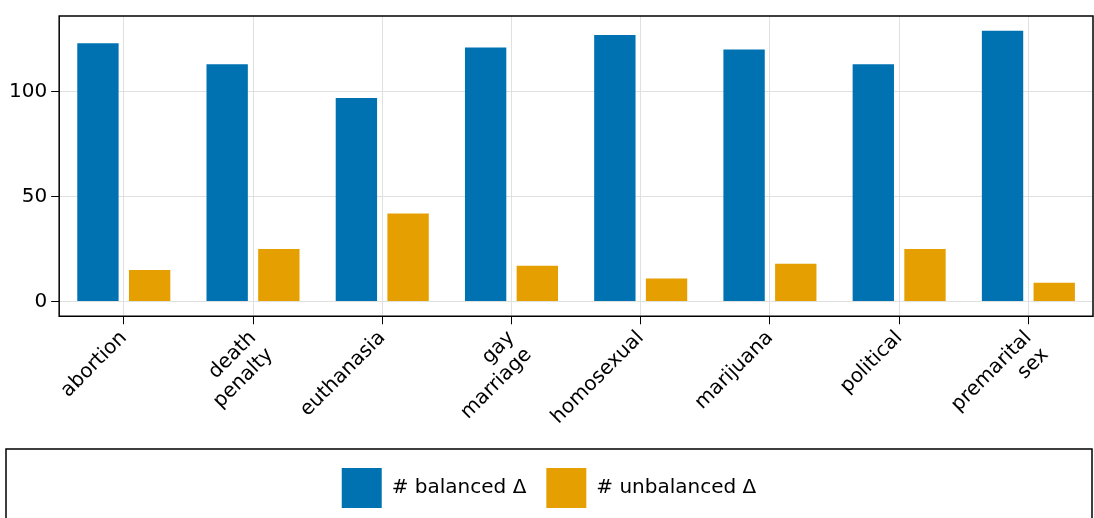 Image resolution: width=1094 pixels, height=518 pixels. Describe the element at coordinates (459, 486) in the screenshot. I see `legend-label: # balanced Δ` at that location.